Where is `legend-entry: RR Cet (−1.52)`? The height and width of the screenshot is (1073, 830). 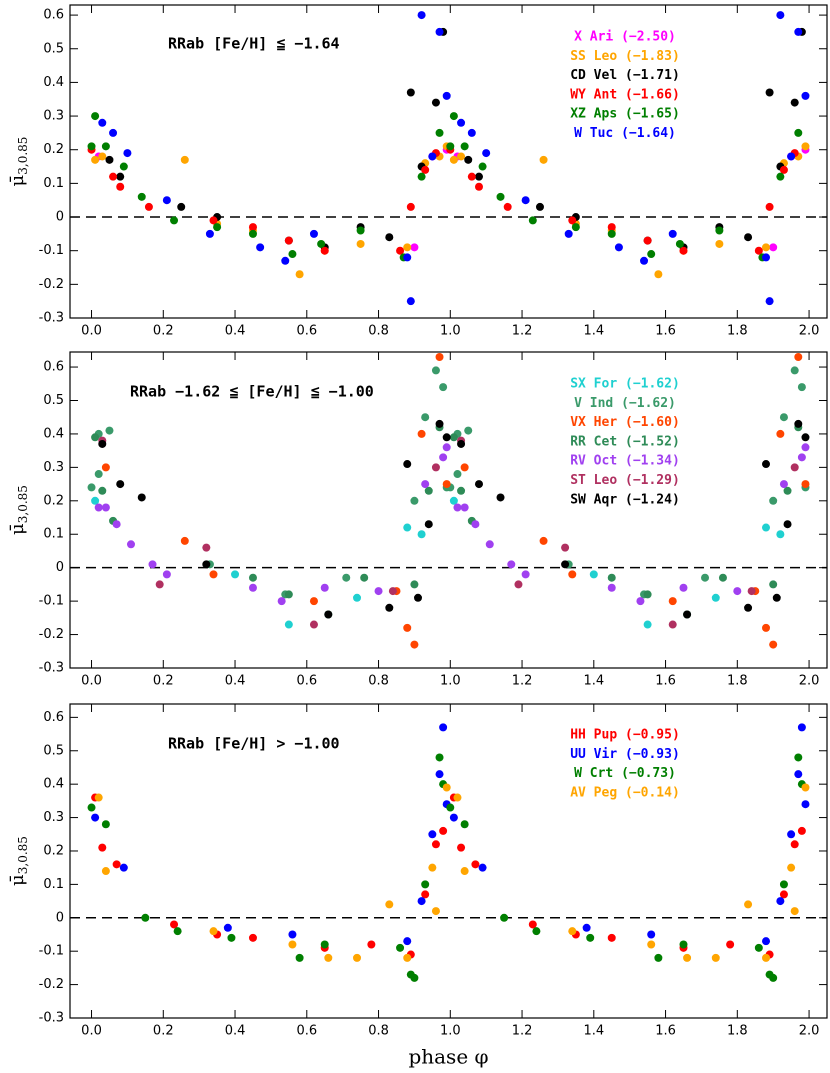 legend-entry: RR Cet (−1.52) is located at coordinates (625, 441).